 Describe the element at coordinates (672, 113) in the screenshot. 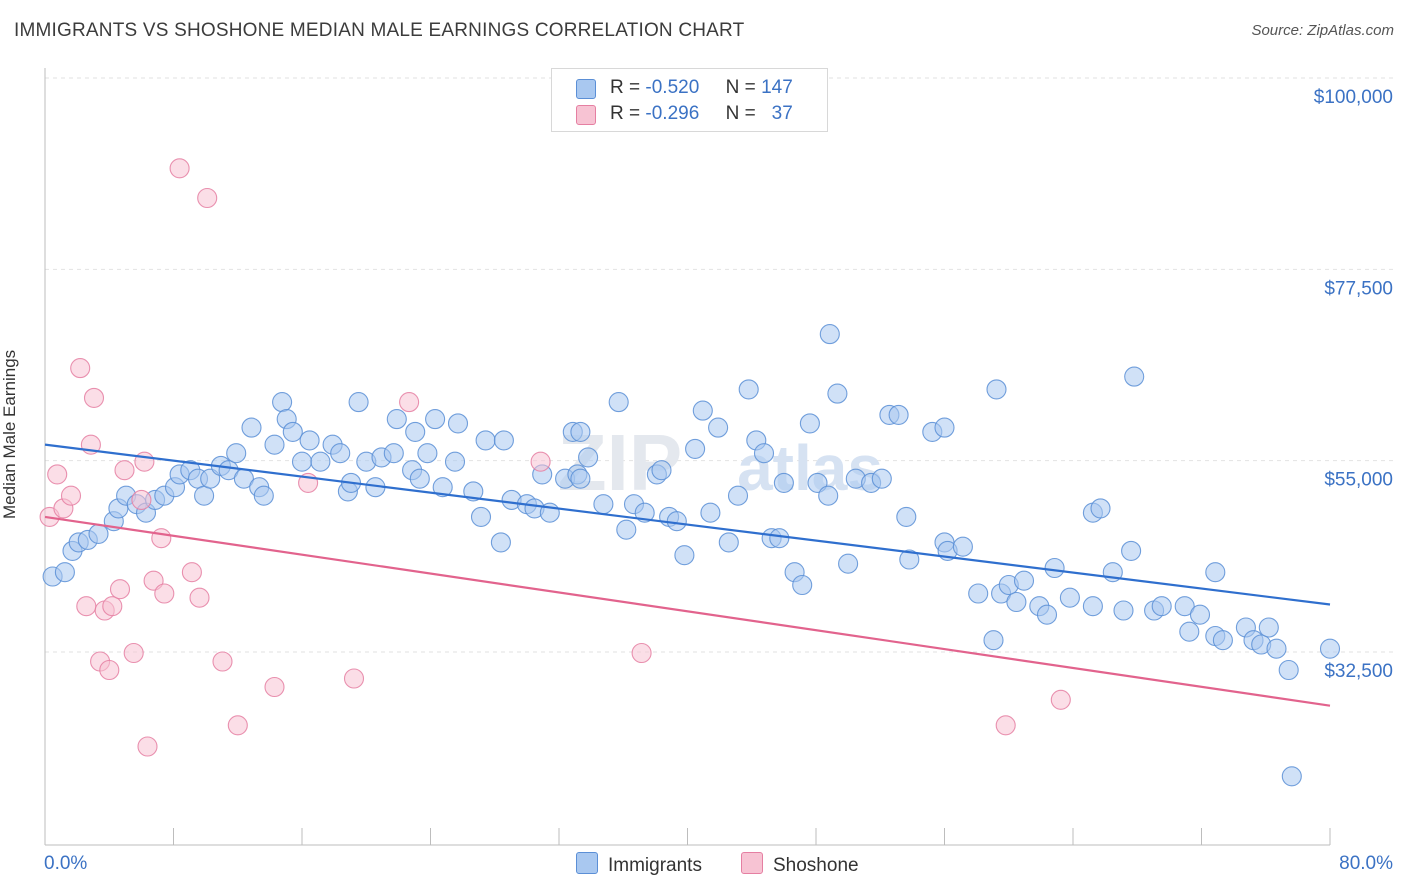

I see `legend-r-value: -0.296` at that location.